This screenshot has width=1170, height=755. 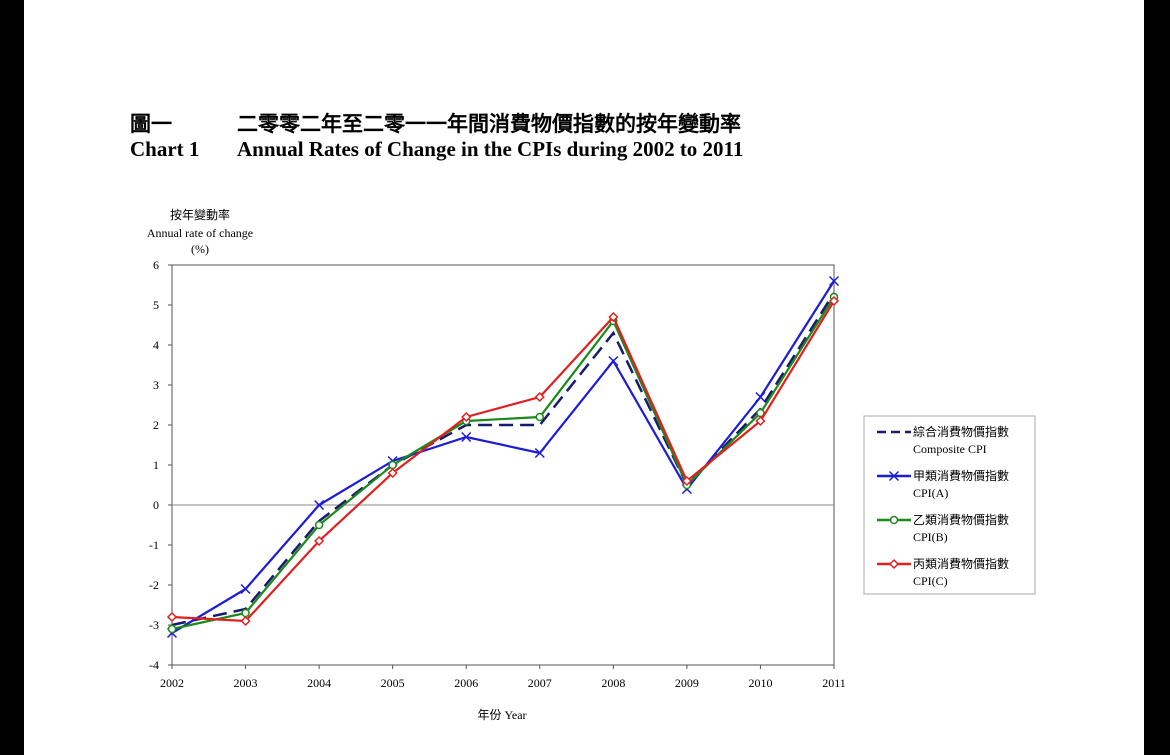 What do you see at coordinates (930, 537) in the screenshot?
I see `legend-label: CPI(B)` at bounding box center [930, 537].